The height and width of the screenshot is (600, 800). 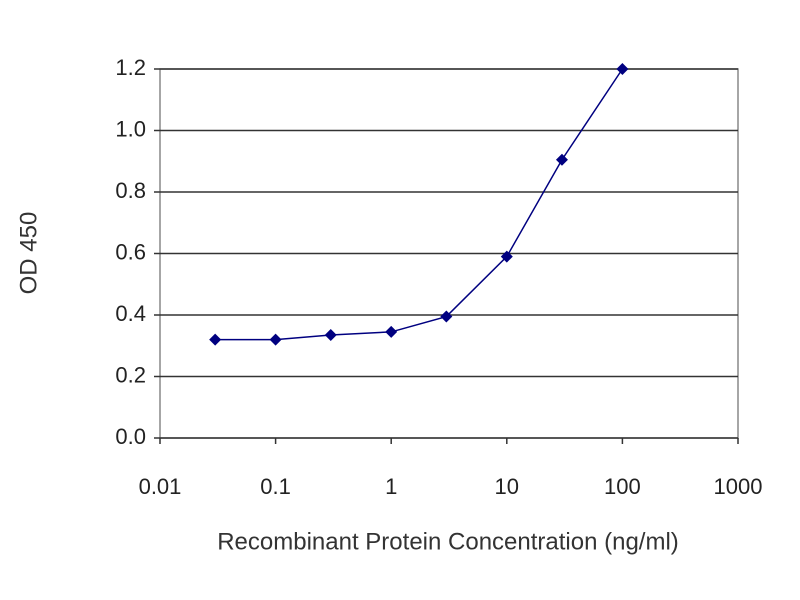 I want to click on y-tick-label: 1.2, so click(x=130, y=67).